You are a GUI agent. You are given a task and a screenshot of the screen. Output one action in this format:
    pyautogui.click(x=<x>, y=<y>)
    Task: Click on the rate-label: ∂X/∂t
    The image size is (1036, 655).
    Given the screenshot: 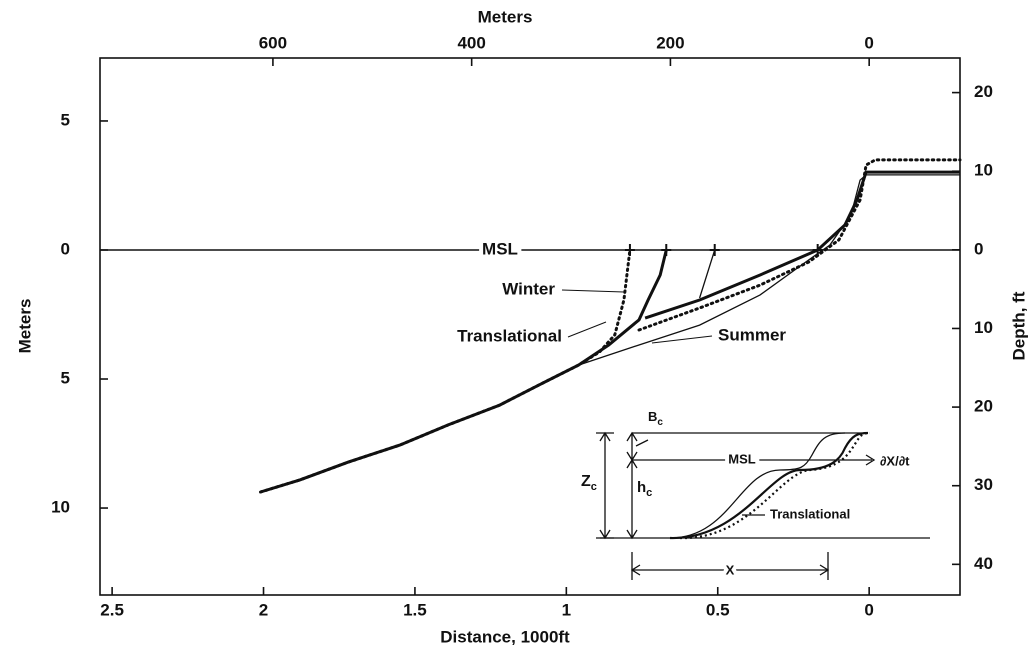 What is the action you would take?
    pyautogui.click(x=895, y=460)
    